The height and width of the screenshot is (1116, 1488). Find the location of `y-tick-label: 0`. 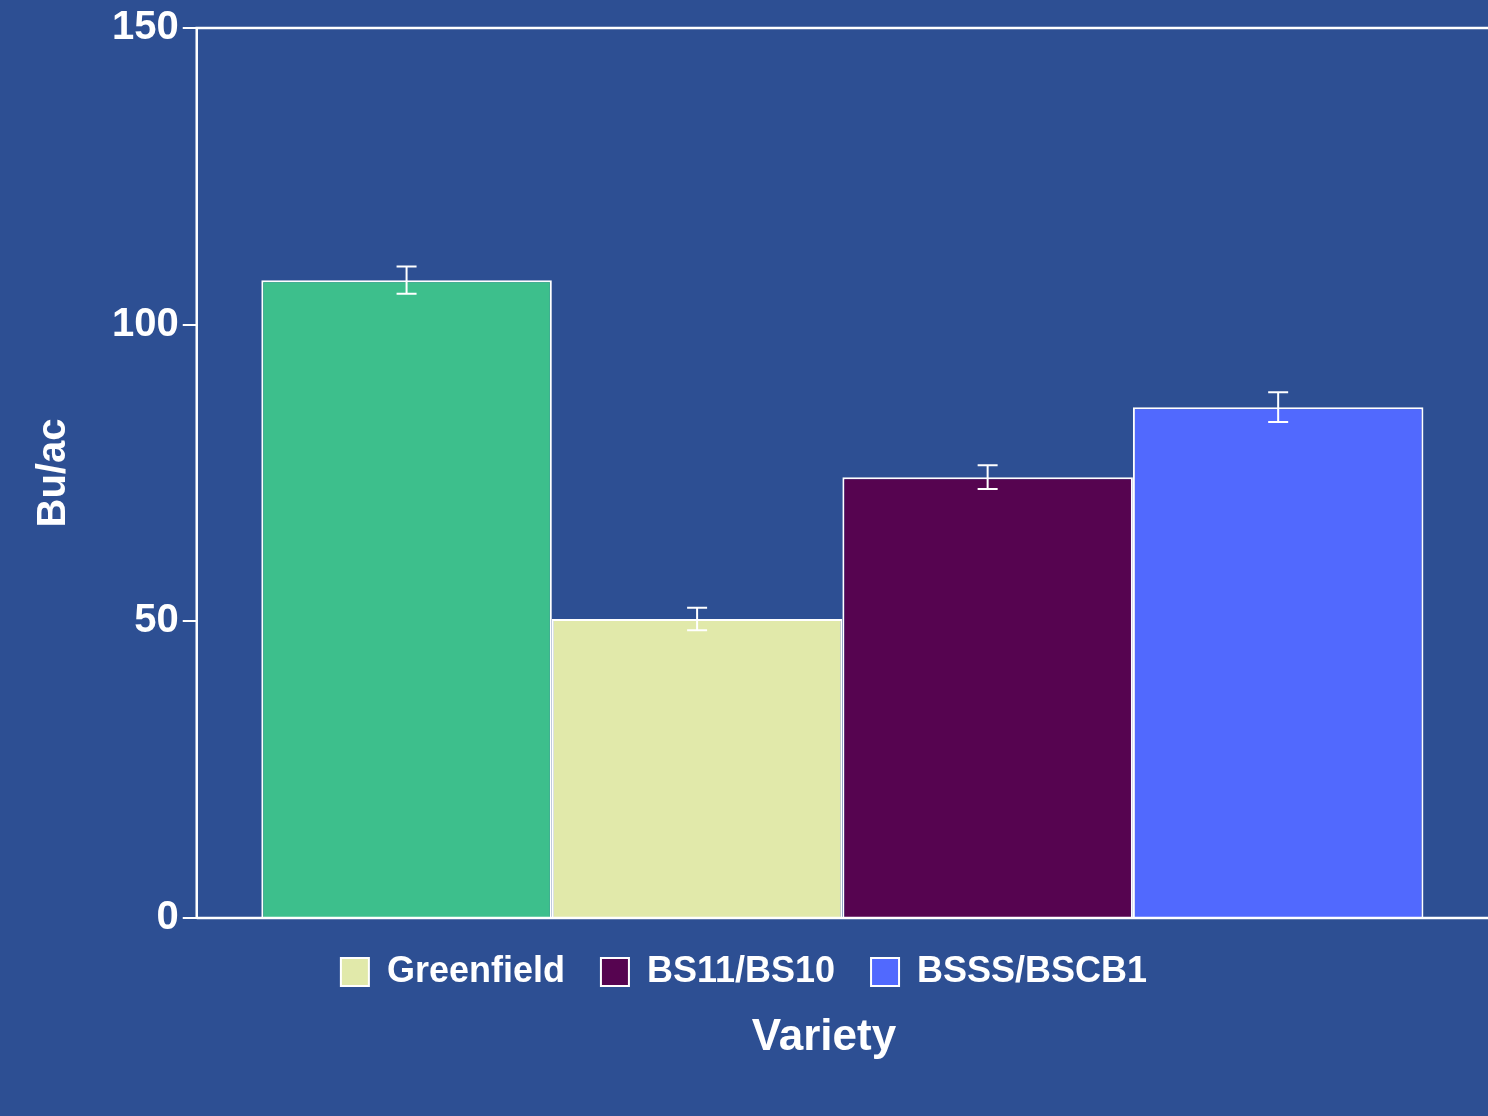

y-tick-label: 0 is located at coordinates (167, 915).